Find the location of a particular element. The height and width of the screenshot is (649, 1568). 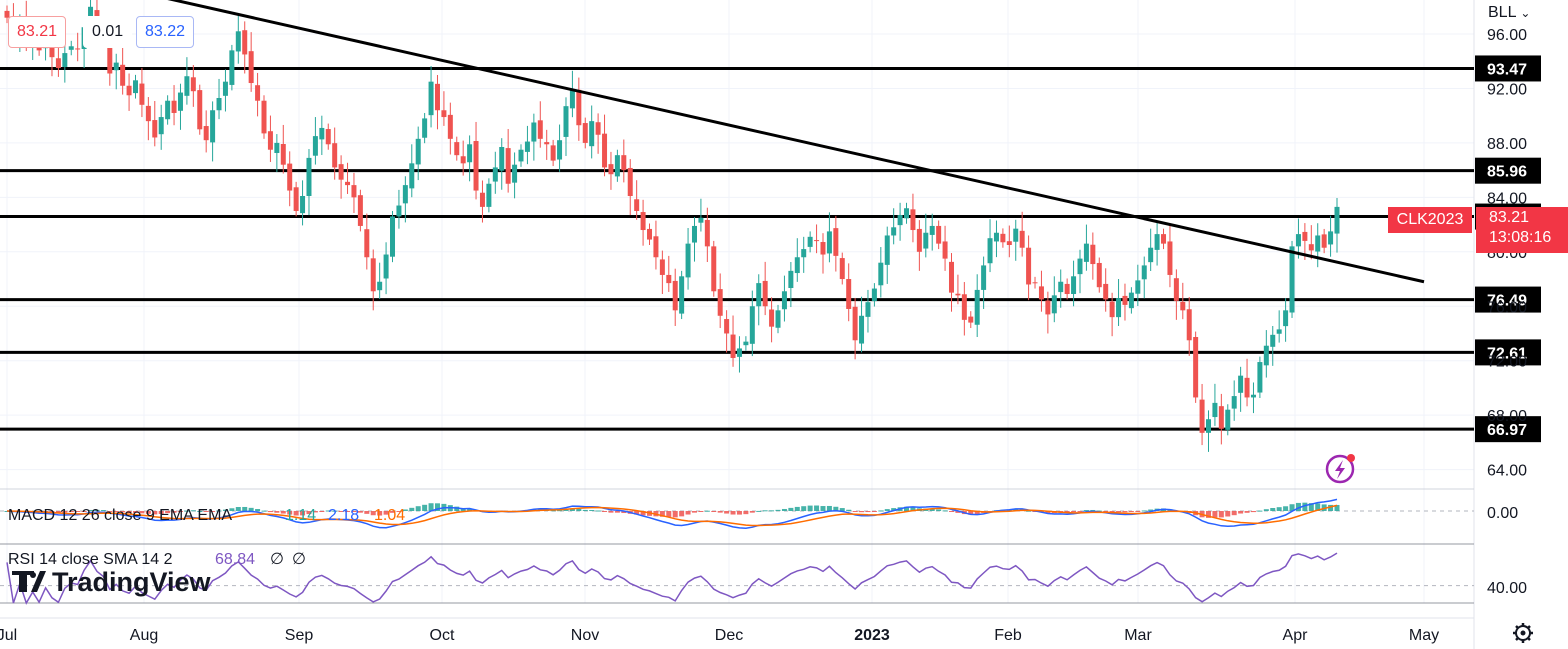

level-label: 72.61 is located at coordinates (1507, 353).